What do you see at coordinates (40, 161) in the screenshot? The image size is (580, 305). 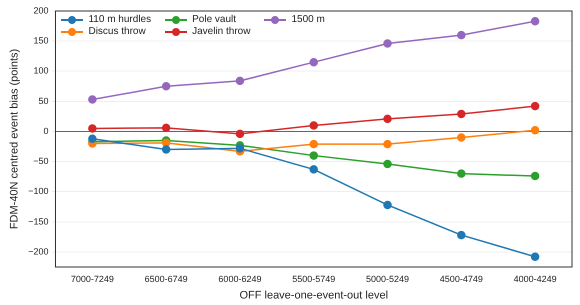 I see `y-tick-label: −50` at bounding box center [40, 161].